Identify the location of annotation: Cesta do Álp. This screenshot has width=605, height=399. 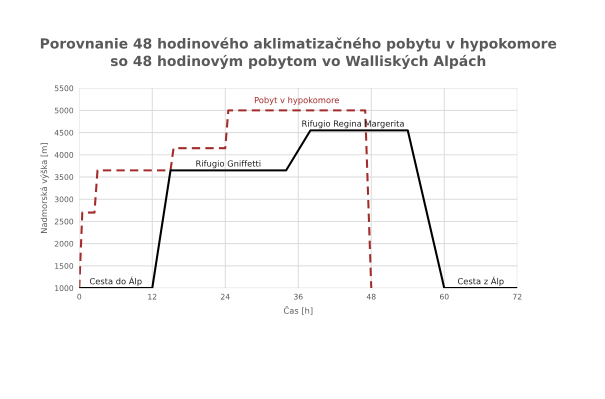
(116, 281).